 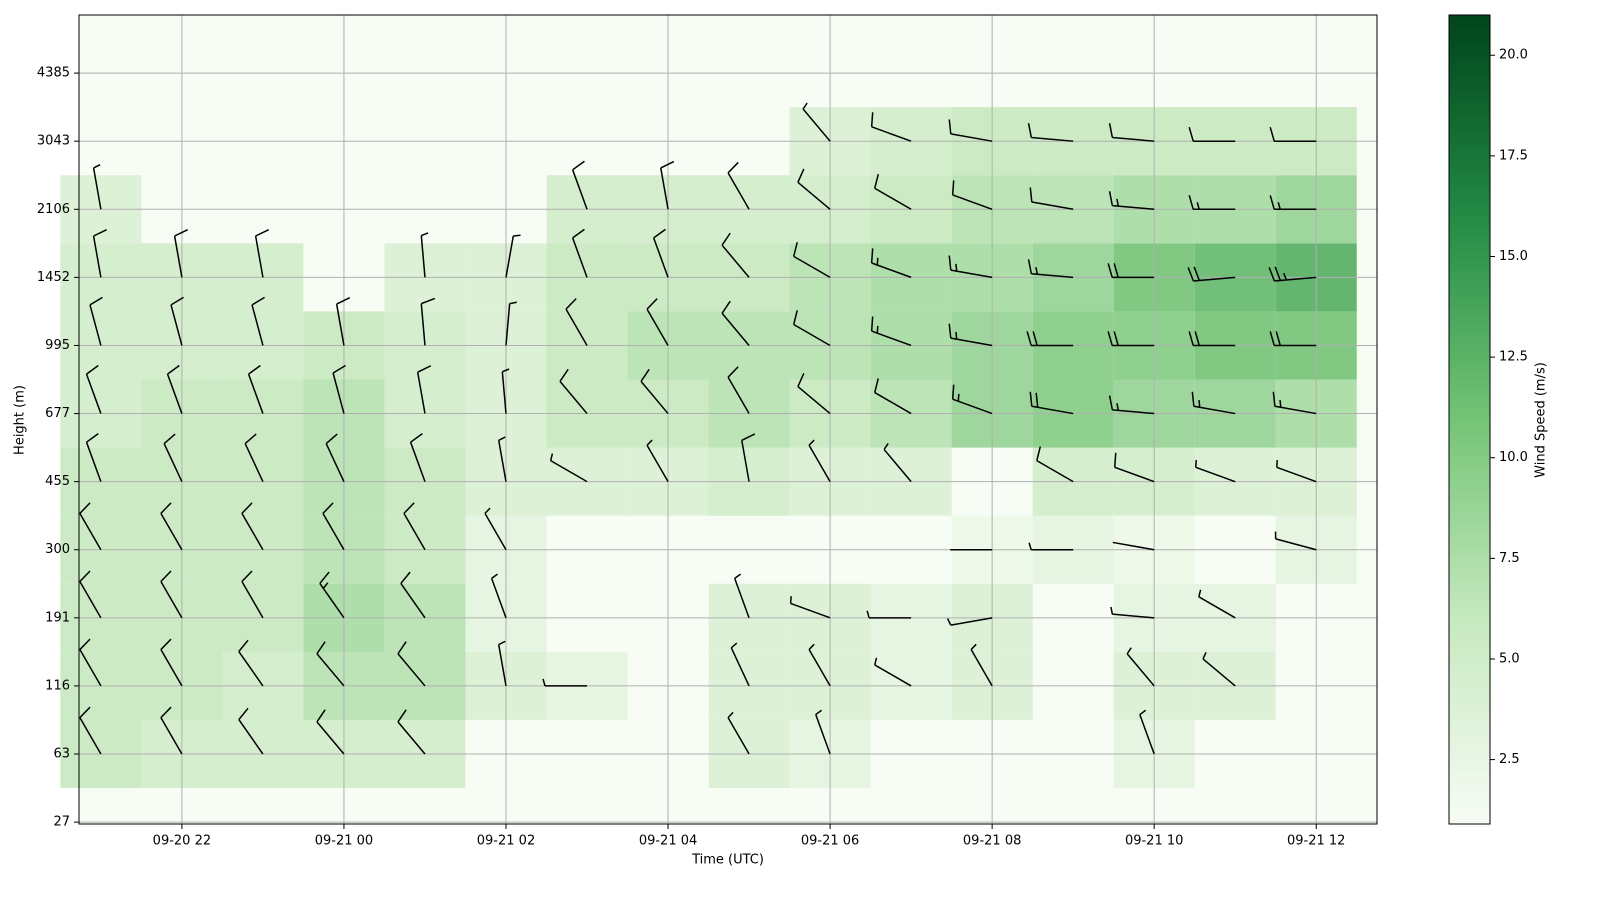 What do you see at coordinates (1509, 558) in the screenshot?
I see `colorbar-tick-label: 7.5` at bounding box center [1509, 558].